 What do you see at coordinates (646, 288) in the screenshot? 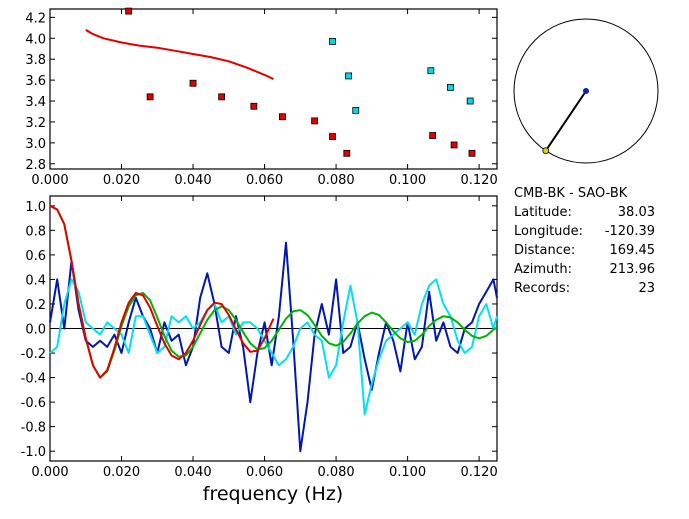
I see `info-value: 23` at bounding box center [646, 288].